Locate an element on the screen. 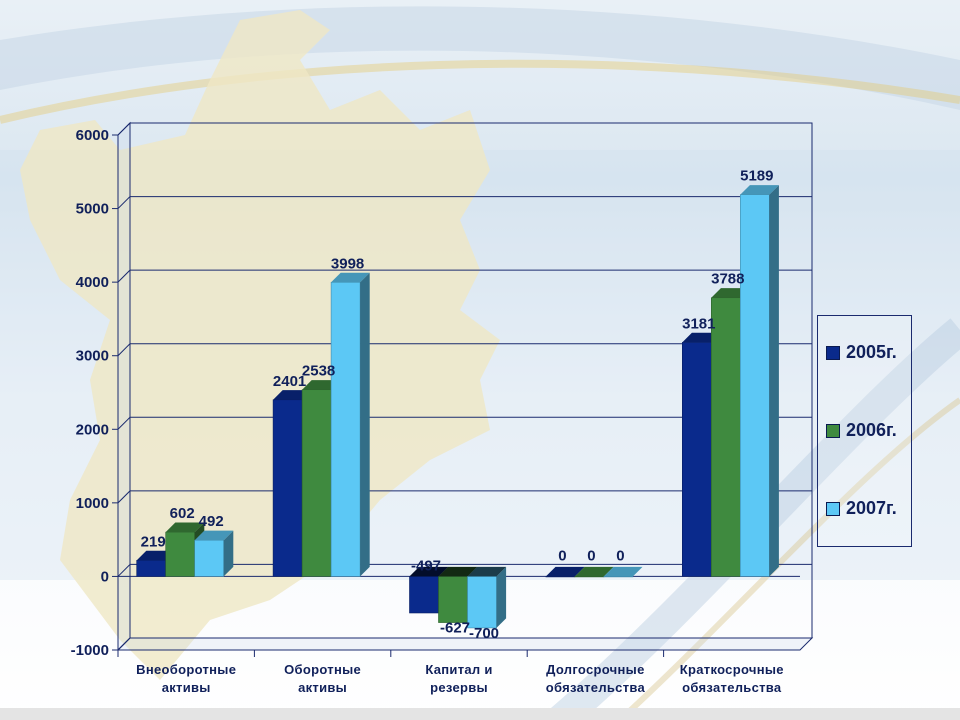  data-label: -497 is located at coordinates (426, 565).